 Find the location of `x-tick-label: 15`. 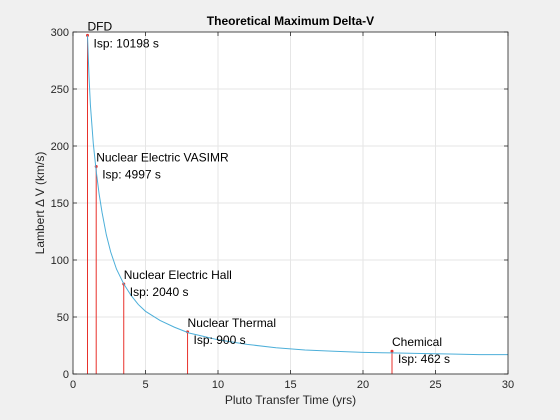

x-tick-label: 15 is located at coordinates (290, 385).